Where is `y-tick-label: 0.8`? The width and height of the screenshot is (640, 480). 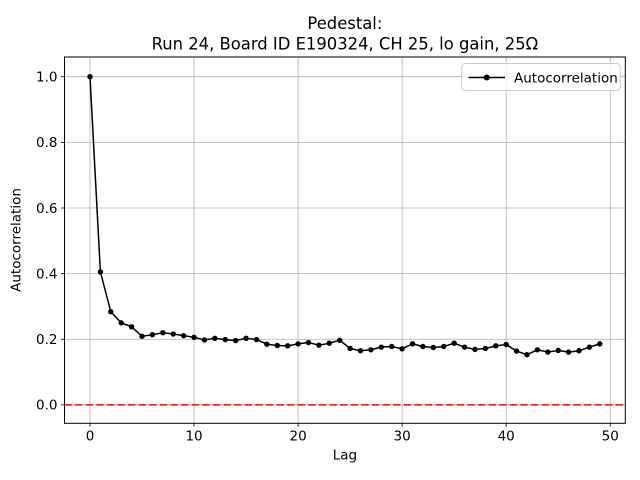 y-tick-label: 0.8 is located at coordinates (46, 143).